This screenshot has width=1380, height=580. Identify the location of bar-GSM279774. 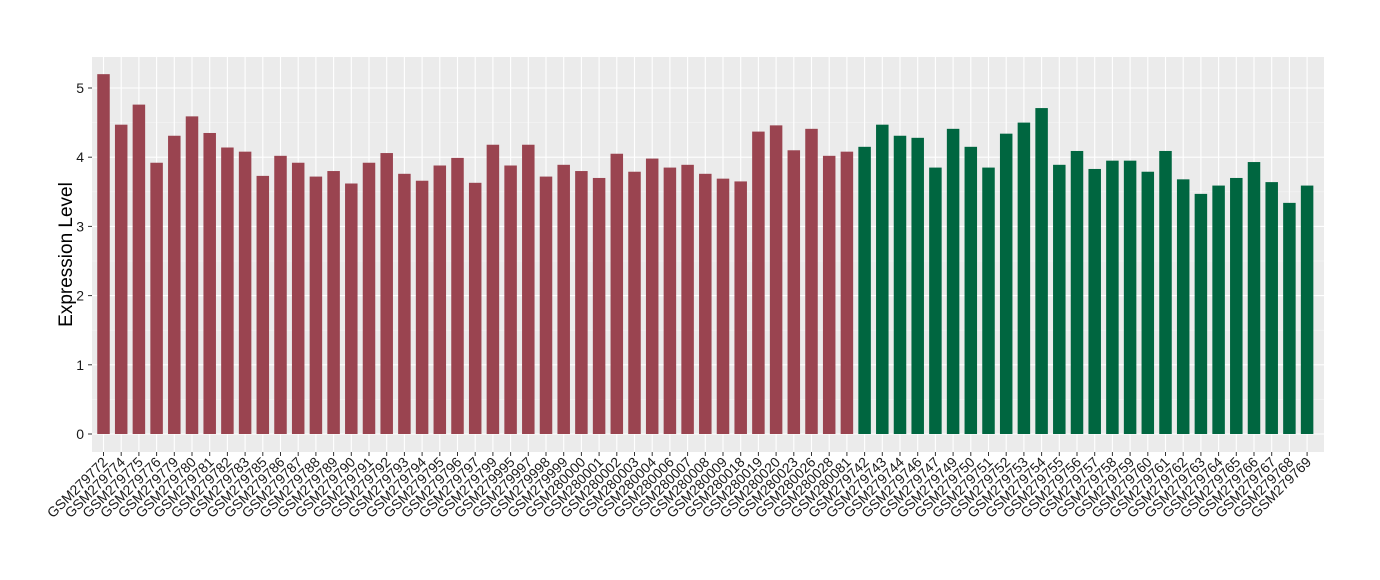
(121, 279).